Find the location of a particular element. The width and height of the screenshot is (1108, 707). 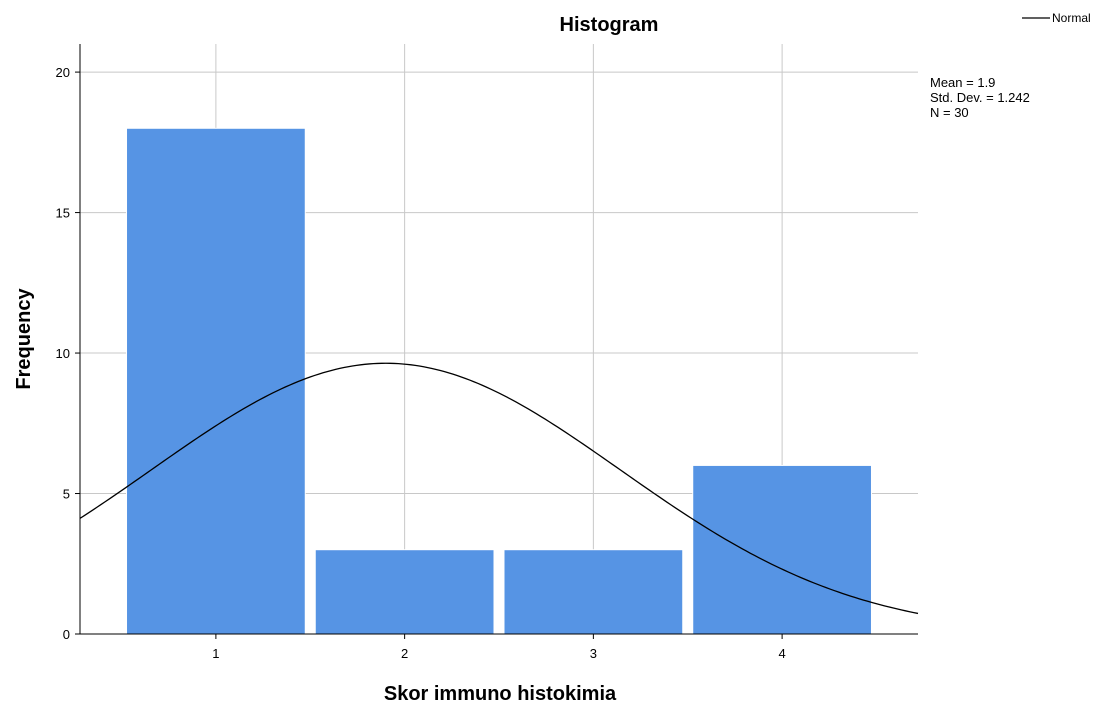

x-tick-label: 2 is located at coordinates (404, 653).